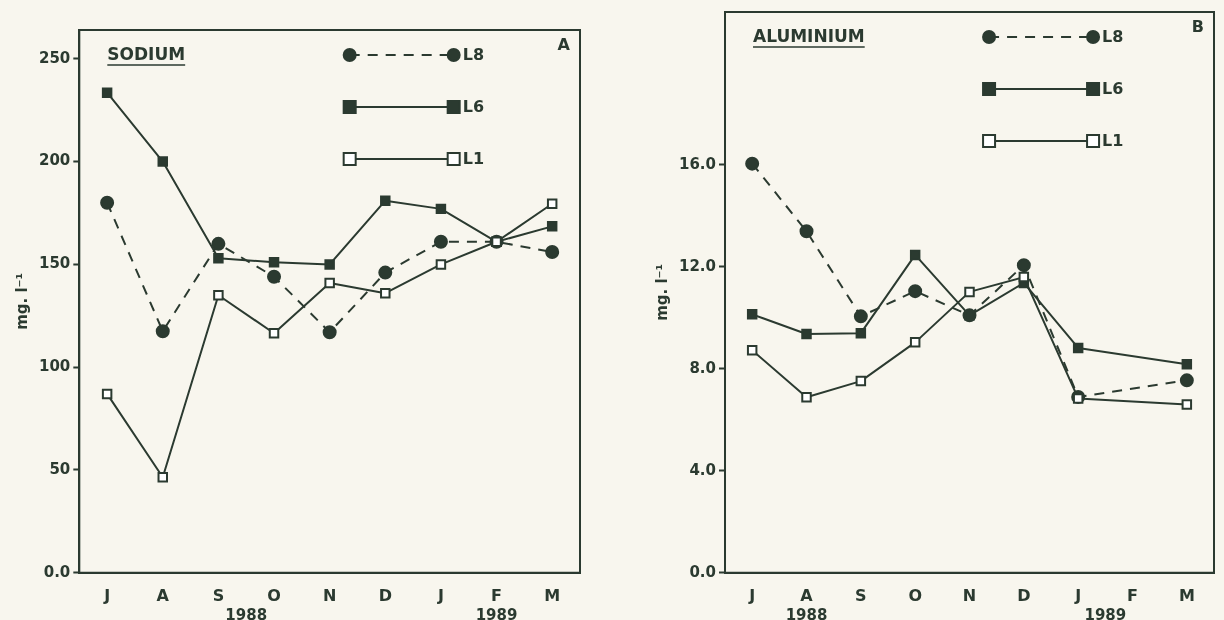 This screenshot has height=620, width=1224. What do you see at coordinates (703, 469) in the screenshot?
I see `y-tick-label: 4.0` at bounding box center [703, 469].